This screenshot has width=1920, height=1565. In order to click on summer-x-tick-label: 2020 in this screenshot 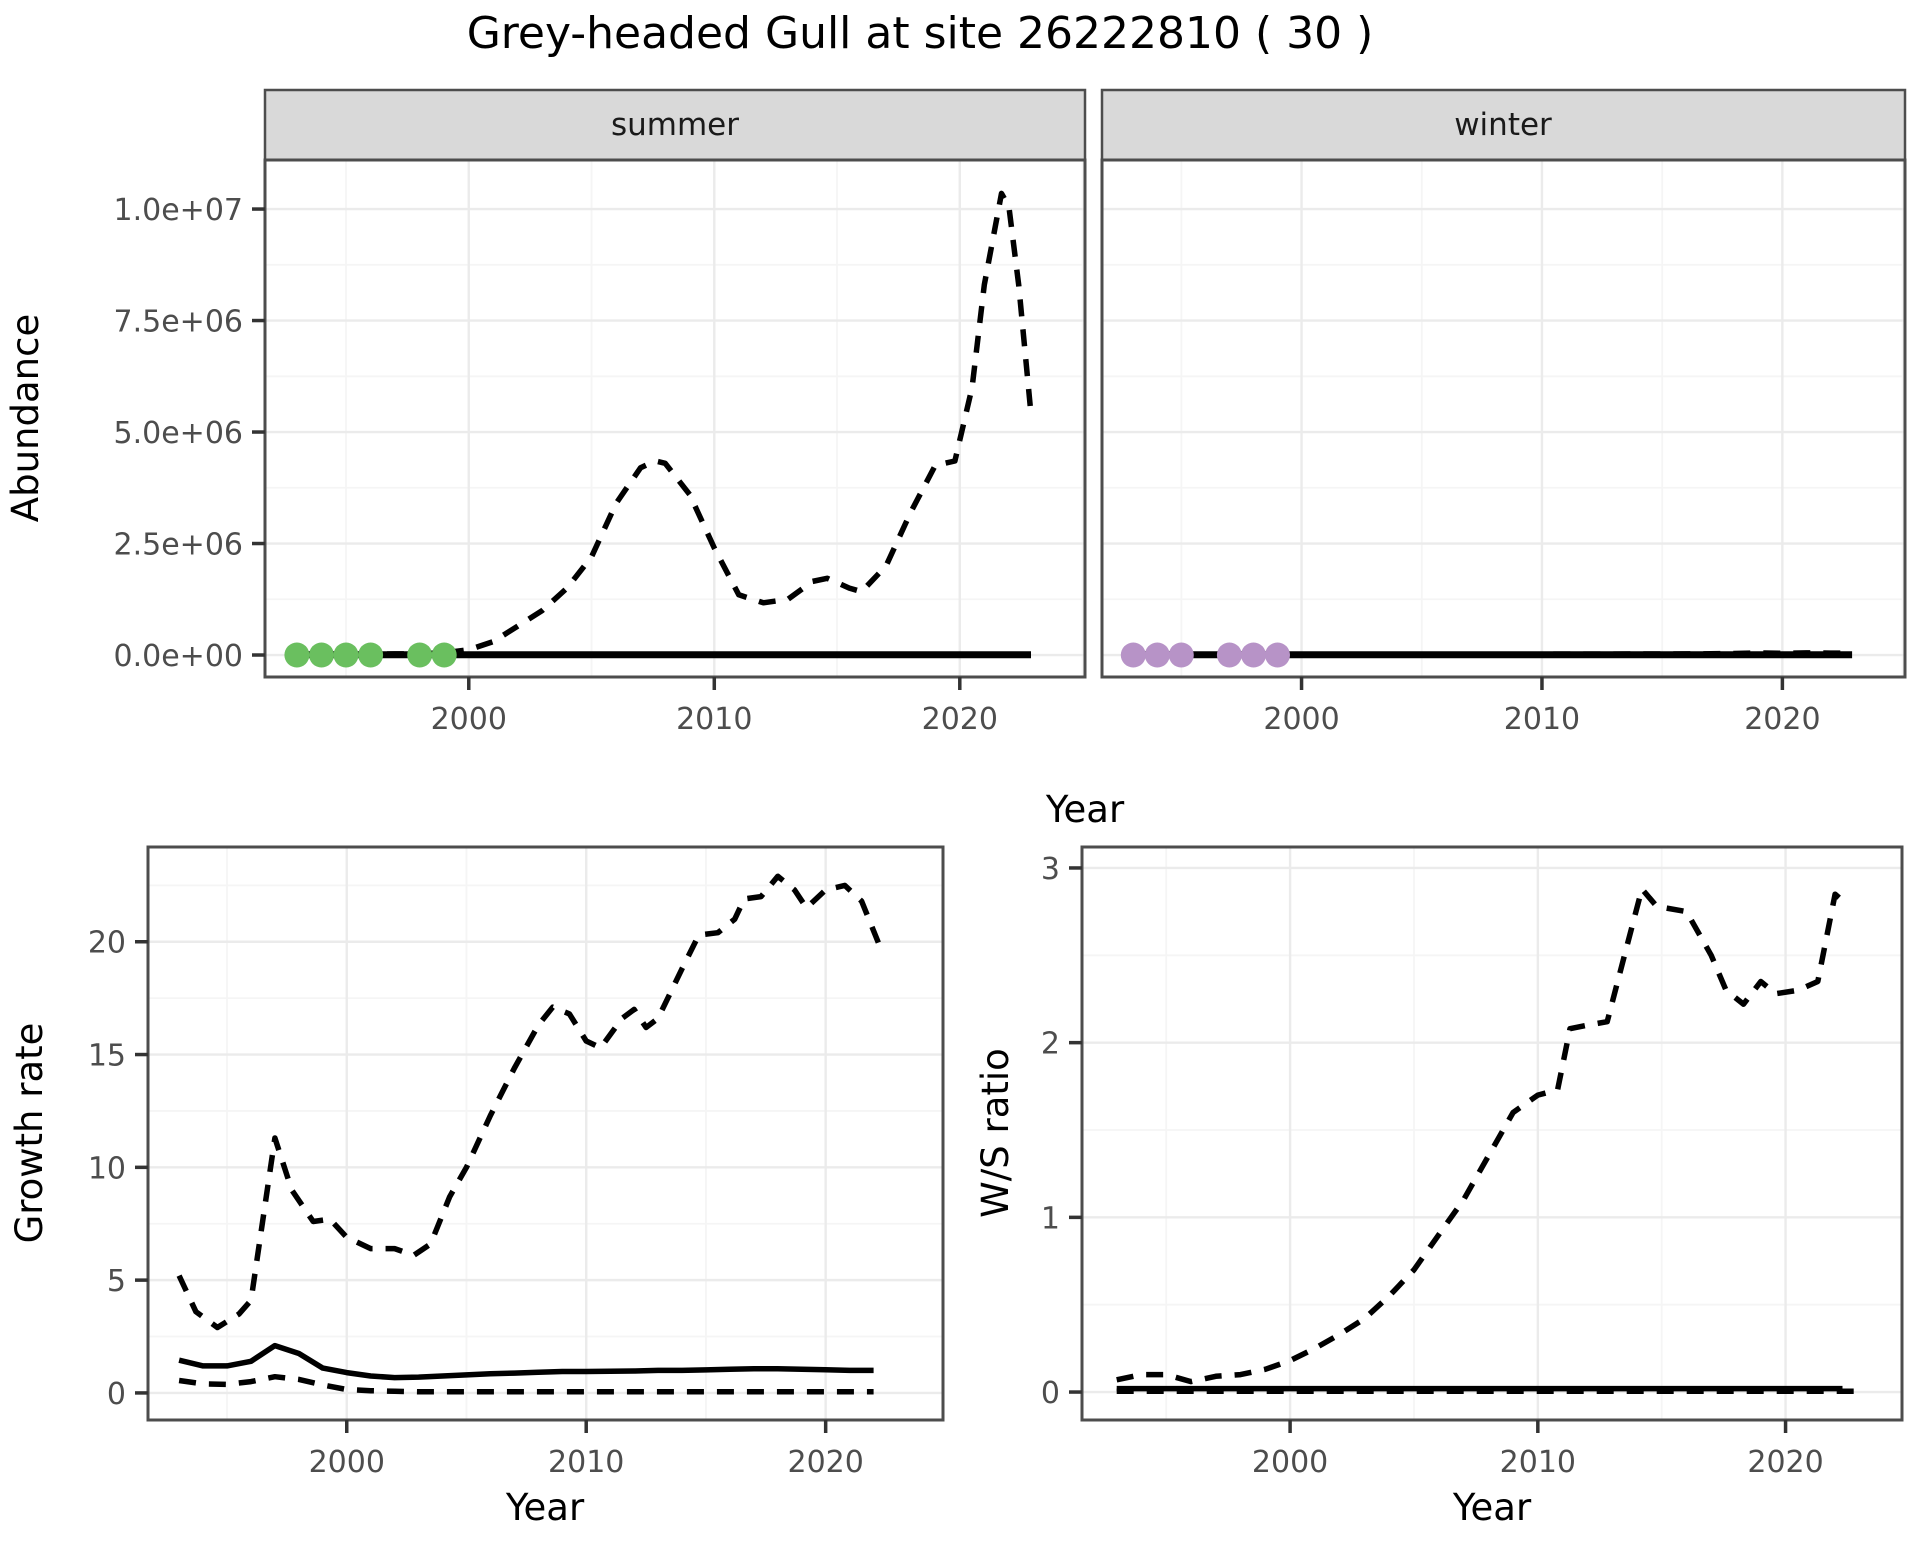, I will do `click(960, 719)`.